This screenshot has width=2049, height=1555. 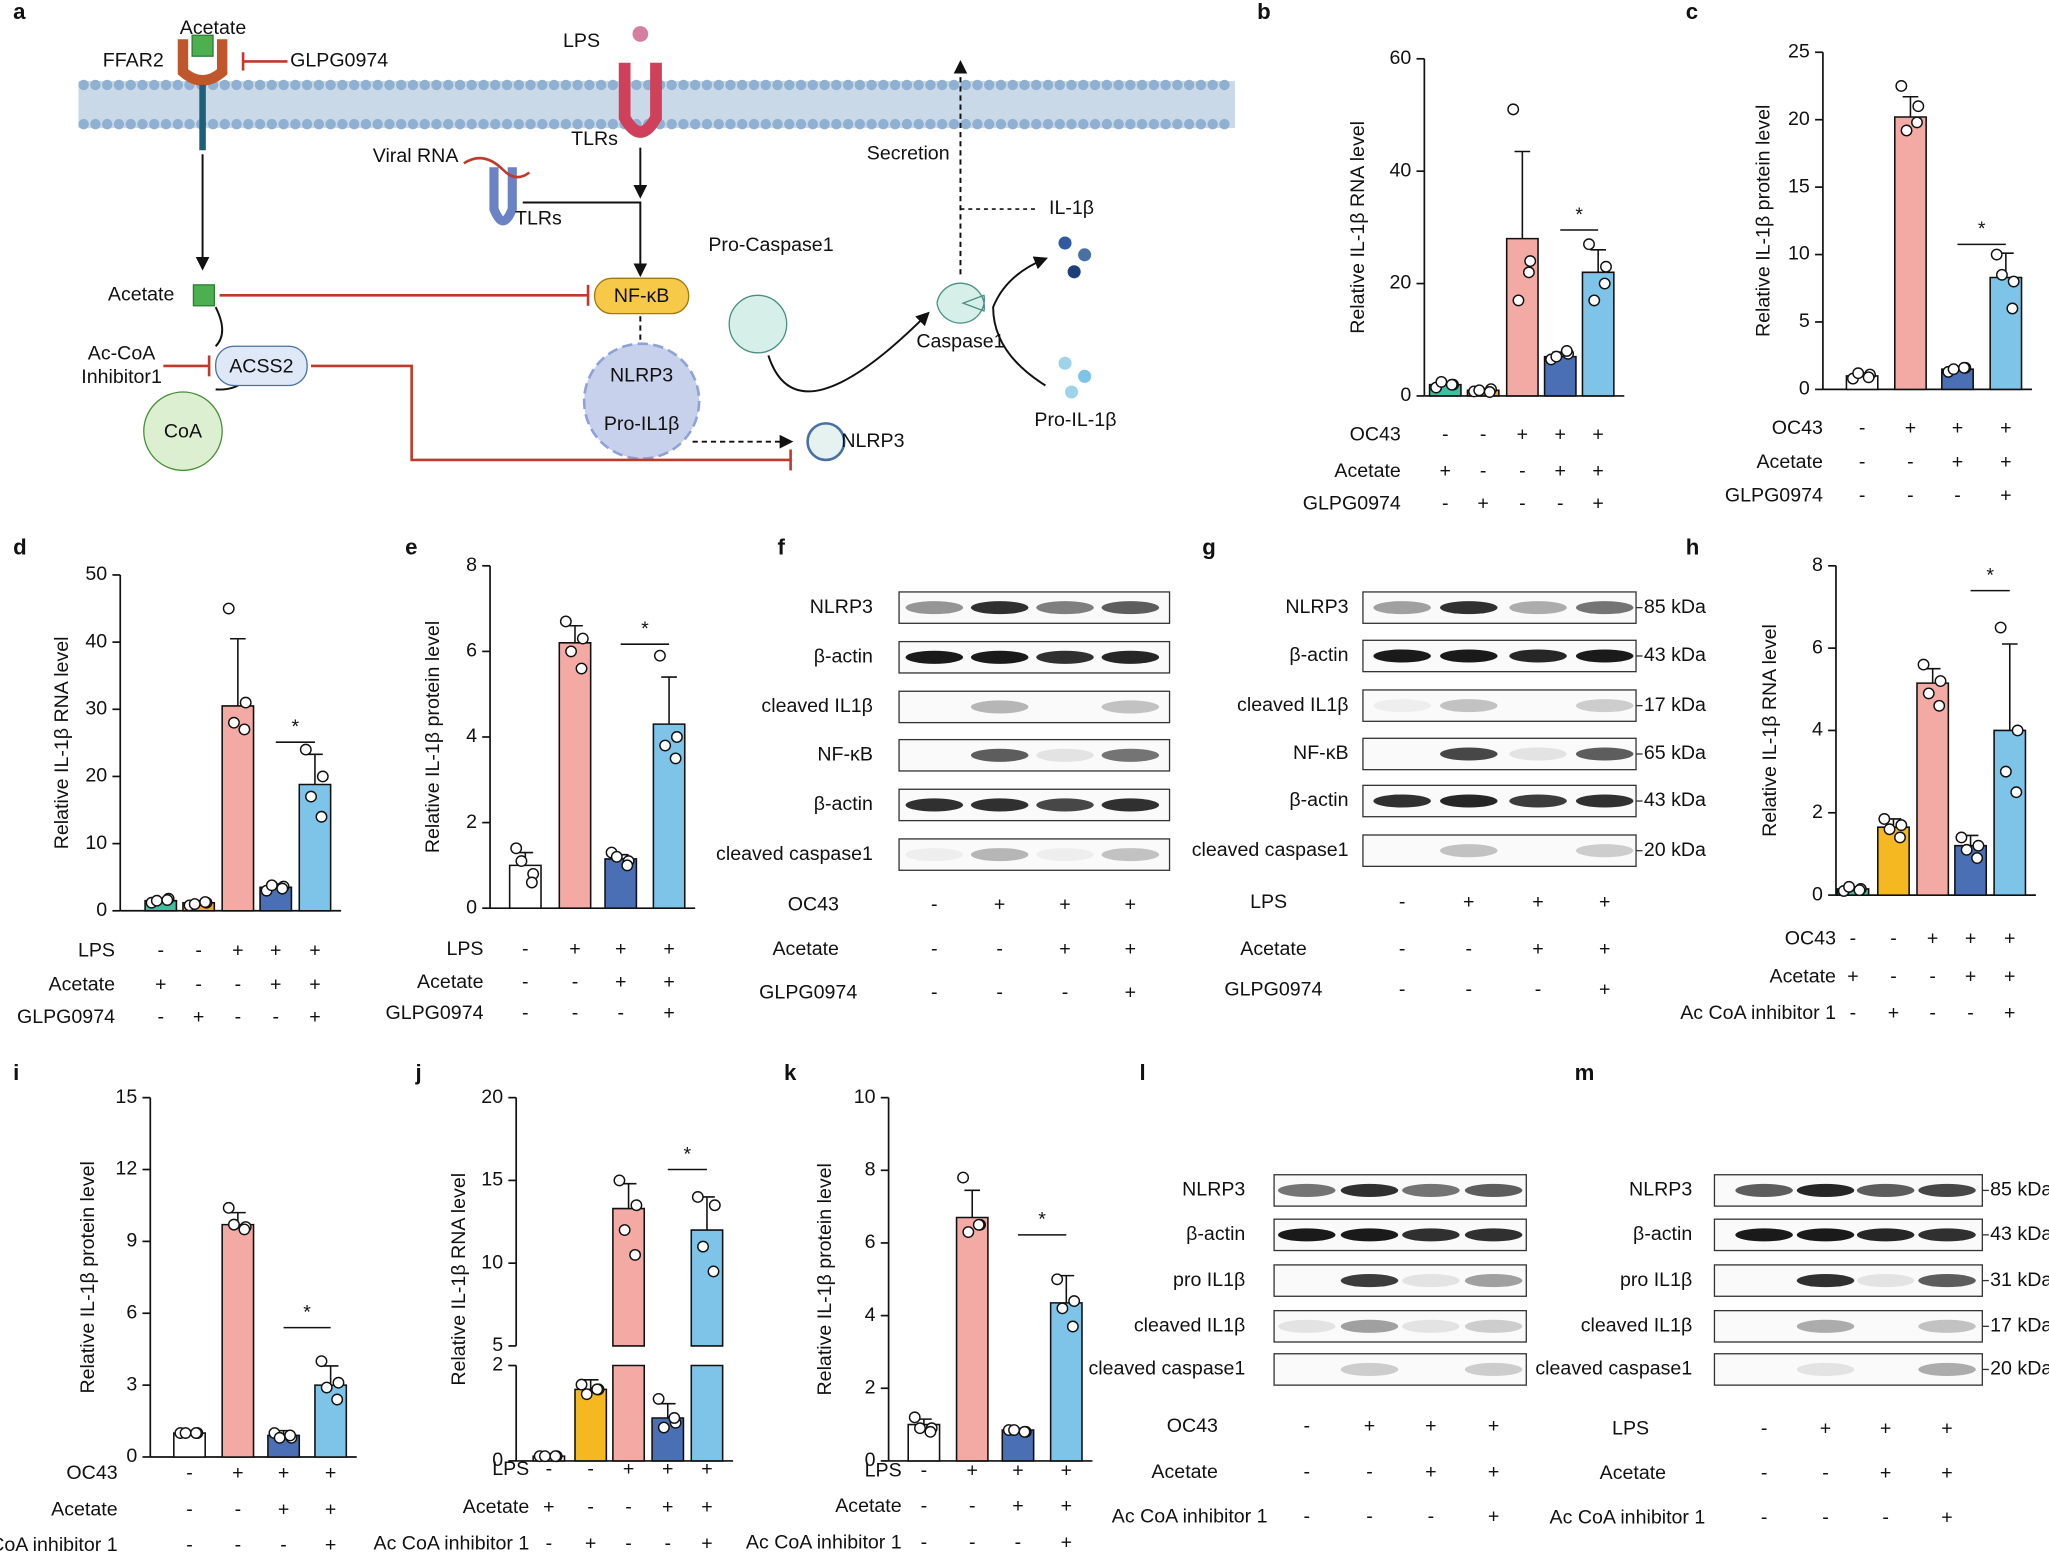 What do you see at coordinates (1692, 12) in the screenshot?
I see `panel-letter: c` at bounding box center [1692, 12].